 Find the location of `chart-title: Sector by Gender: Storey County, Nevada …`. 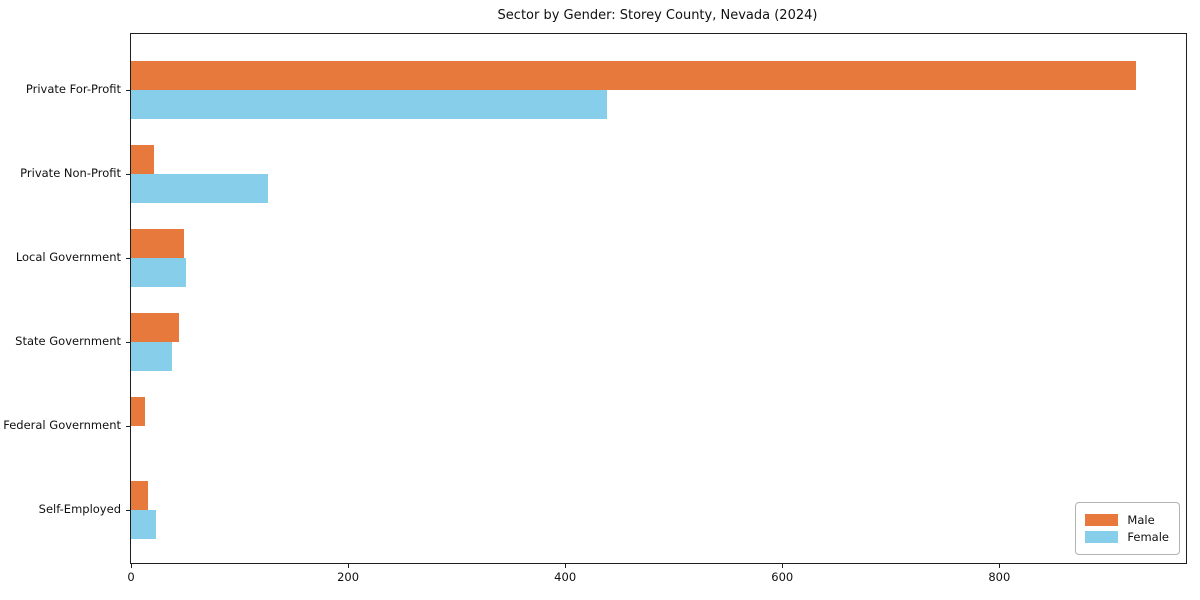

chart-title: Sector by Gender: Storey County, Nevada … is located at coordinates (657, 15).